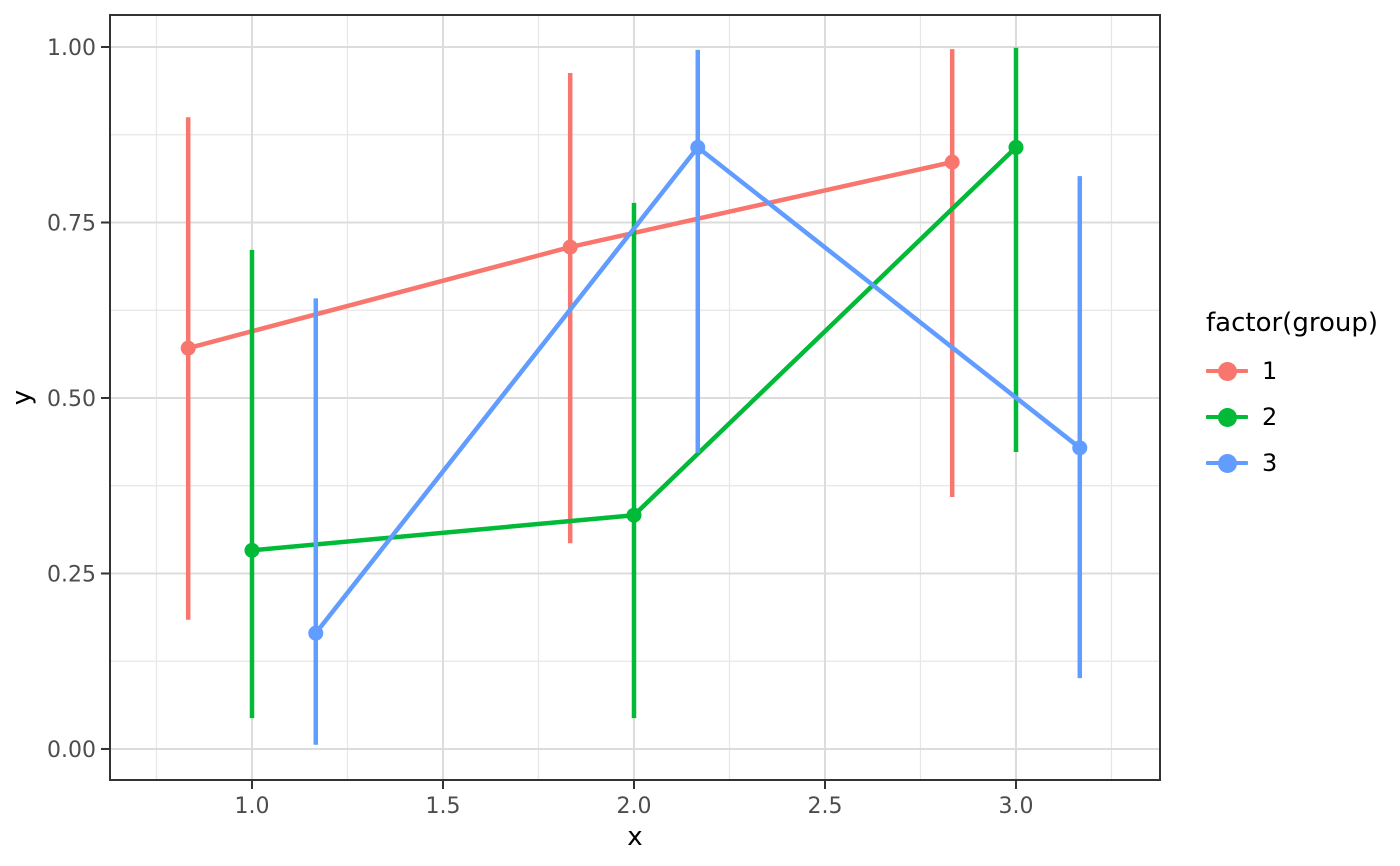 Image resolution: width=1400 pixels, height=866 pixels. Describe the element at coordinates (824, 806) in the screenshot. I see `x-tick-label: 2.5` at that location.